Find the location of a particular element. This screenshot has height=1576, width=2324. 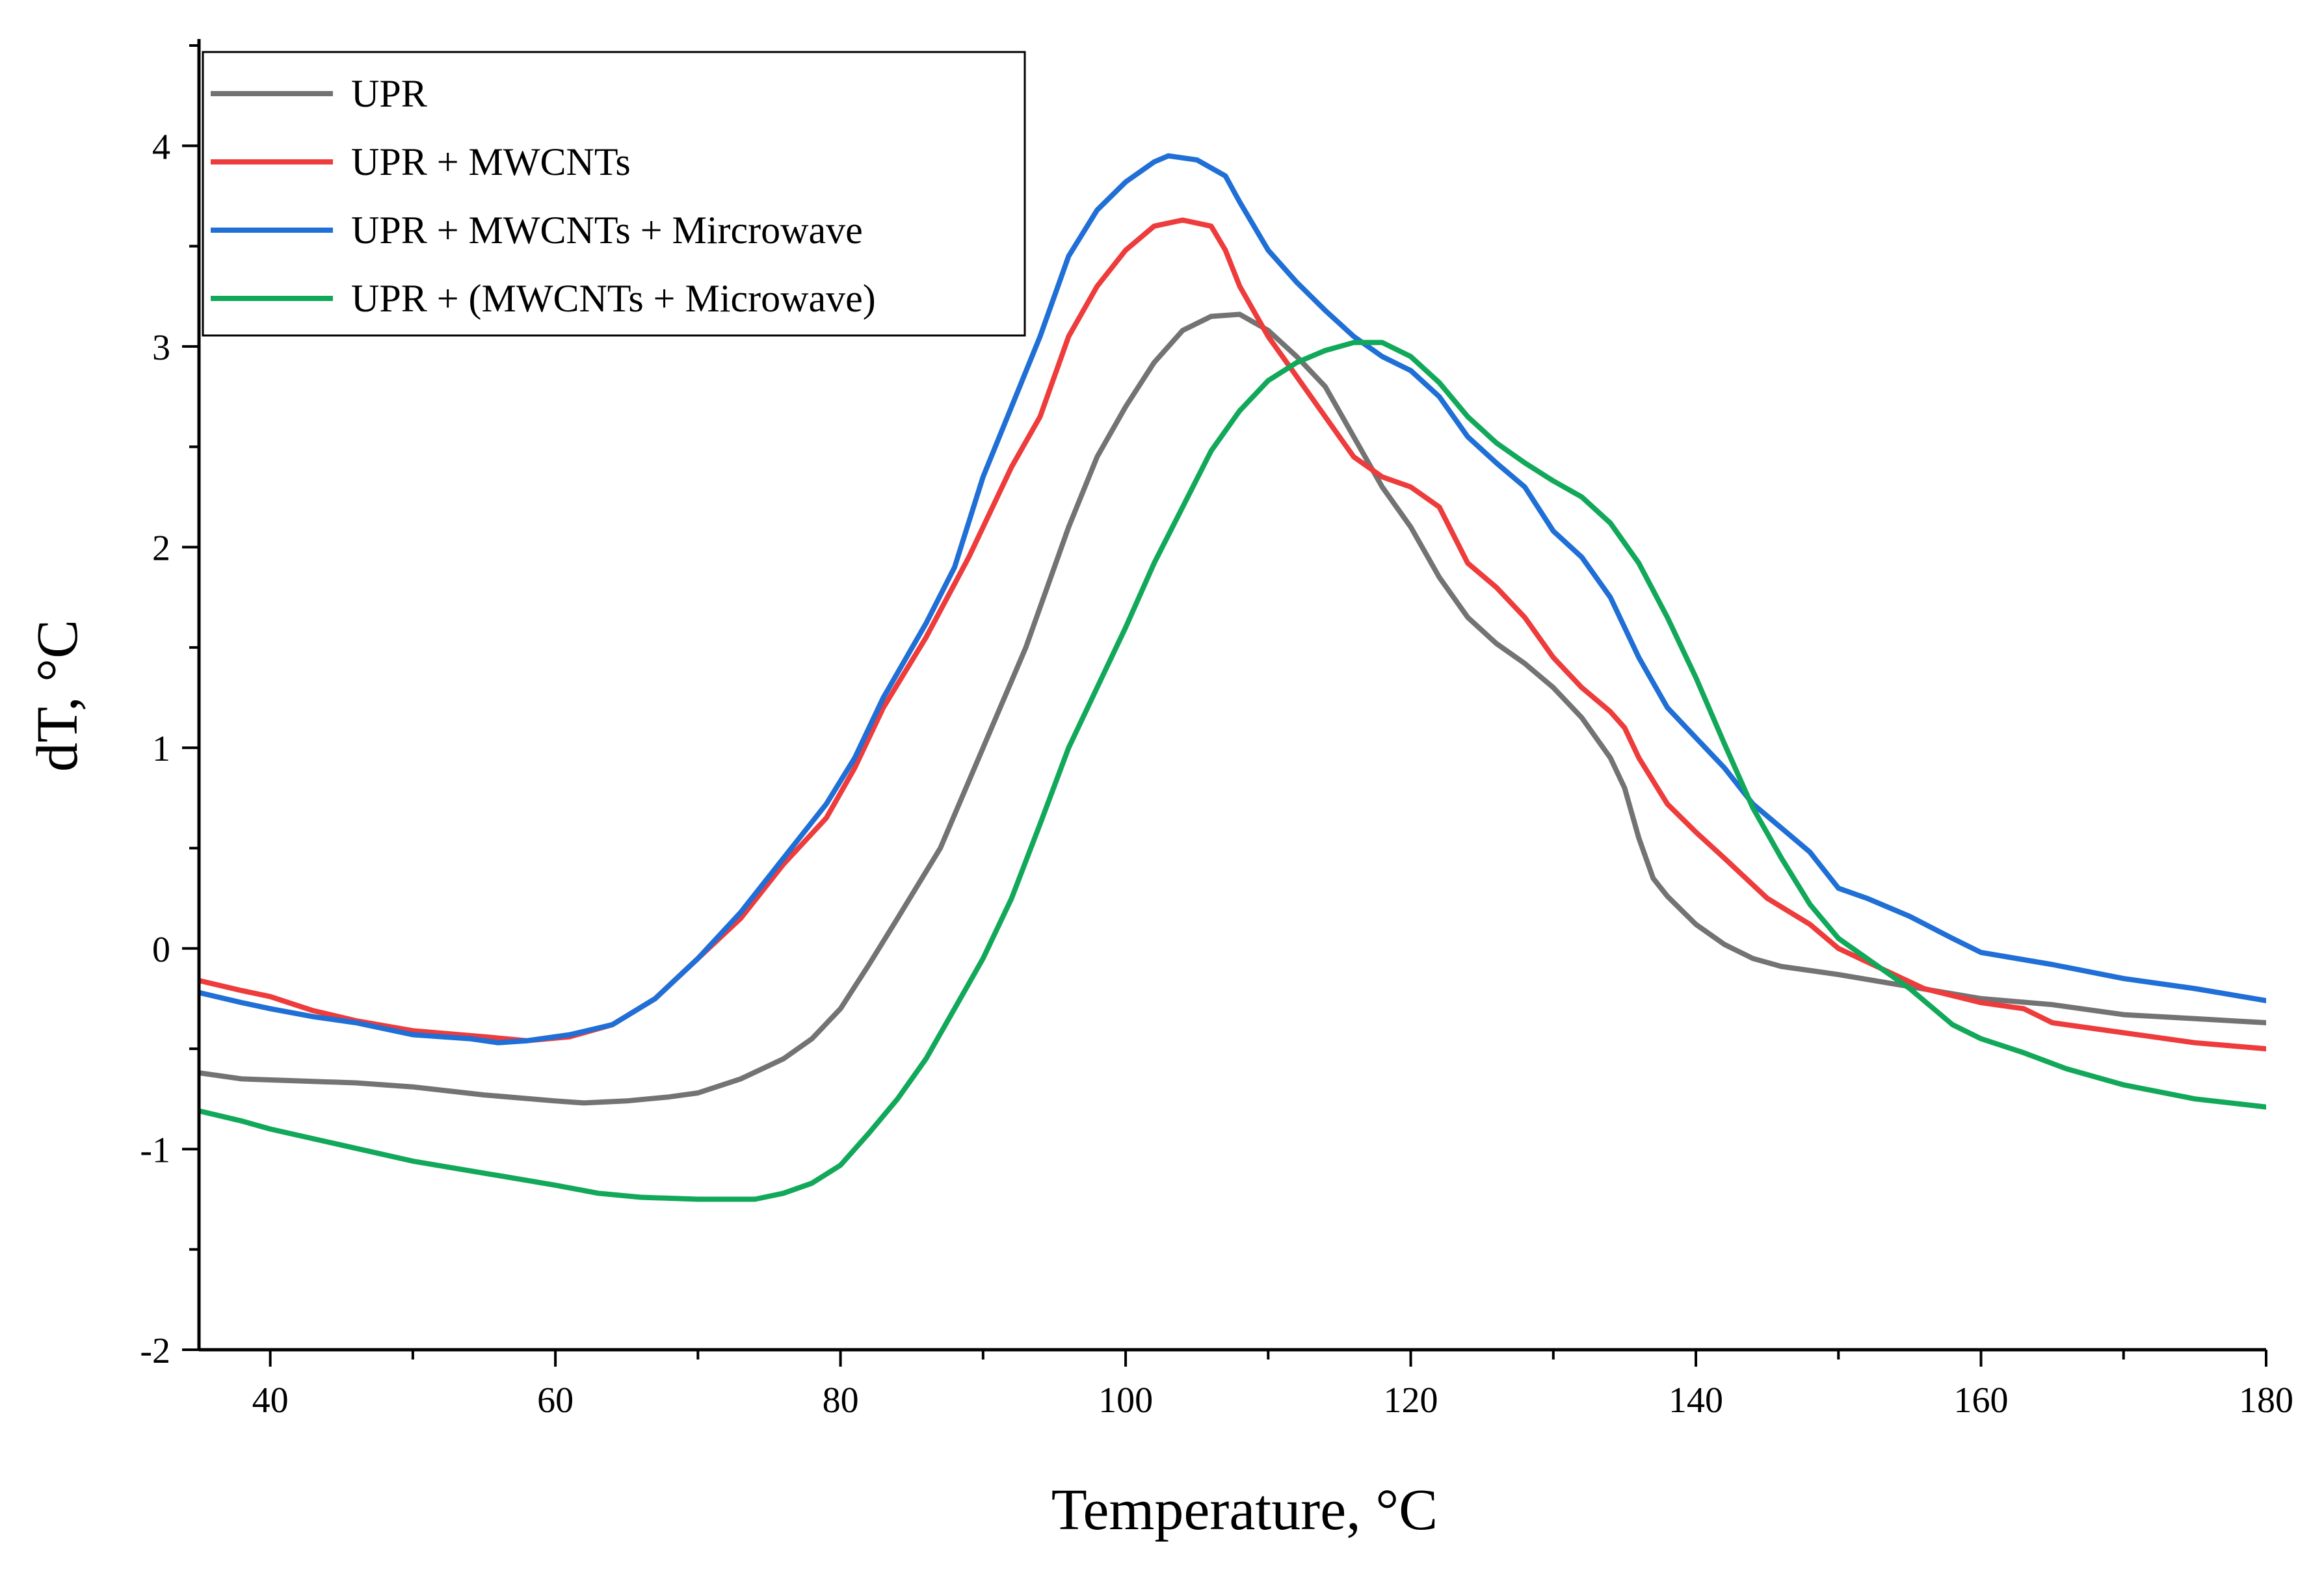

legend-box is located at coordinates (614, 194).